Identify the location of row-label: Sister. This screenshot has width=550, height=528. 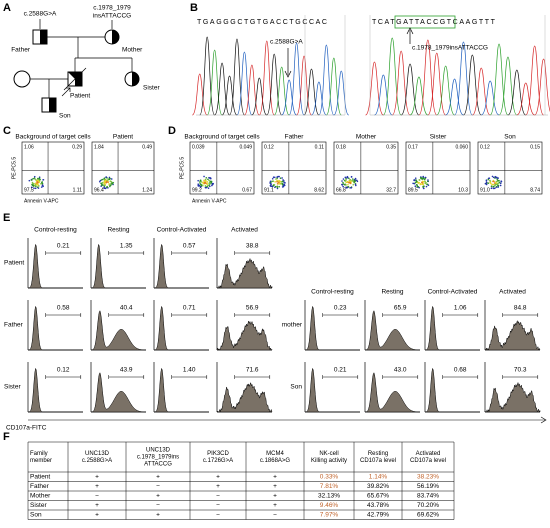
(12, 387).